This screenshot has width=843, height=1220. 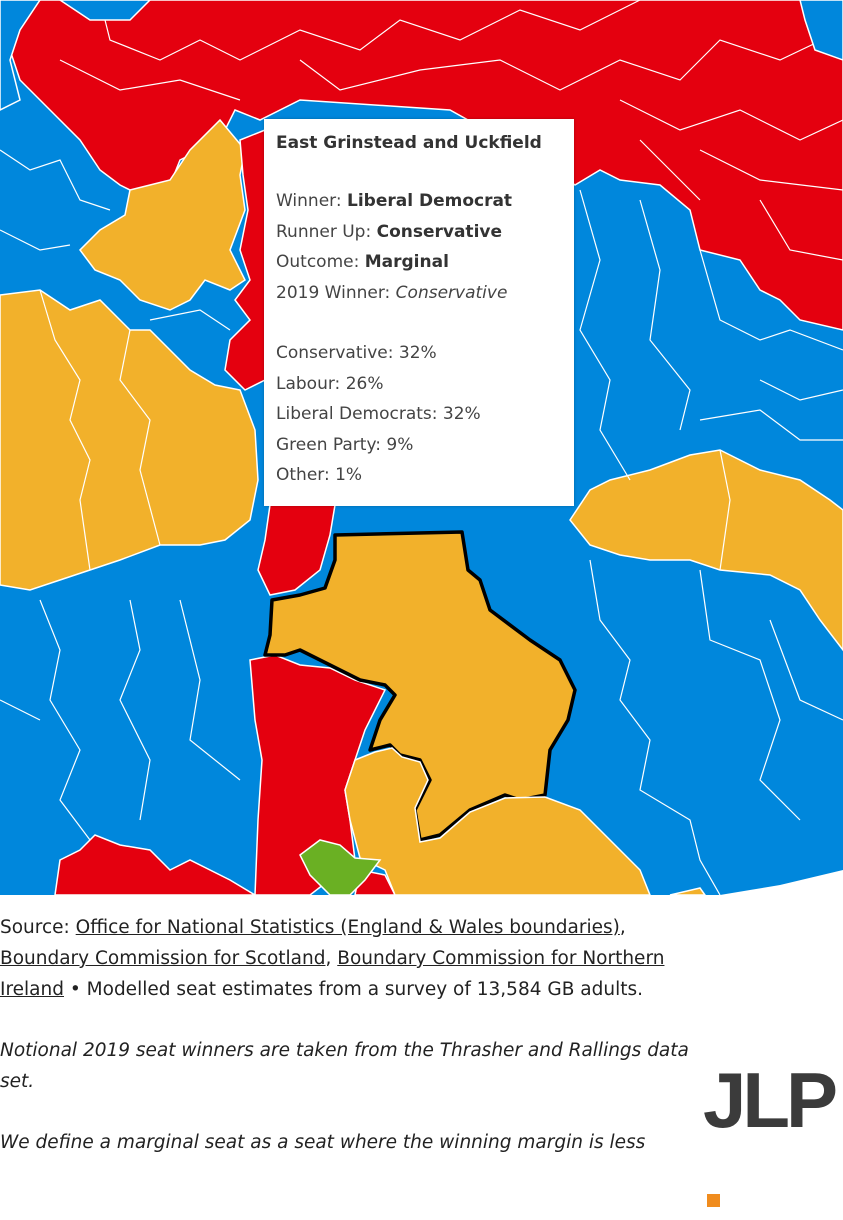 What do you see at coordinates (409, 143) in the screenshot?
I see `tooltip-title: East Grinstead and Uckfield` at bounding box center [409, 143].